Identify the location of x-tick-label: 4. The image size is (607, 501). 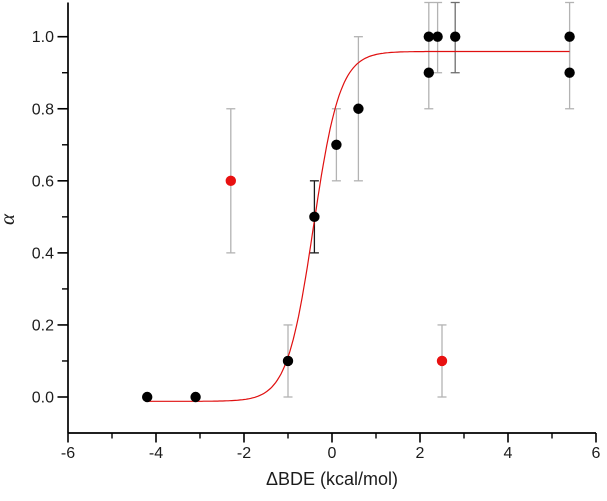
(508, 453).